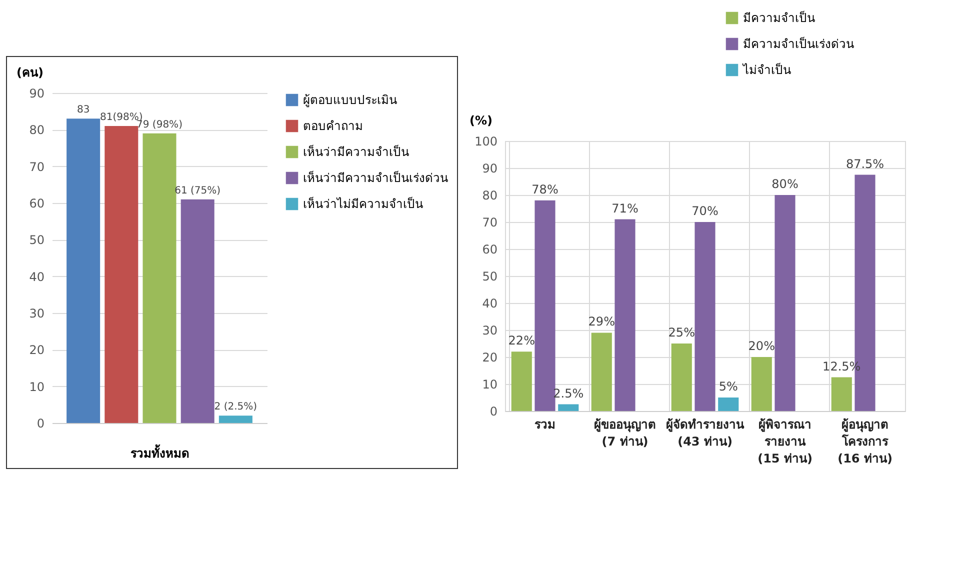 This screenshot has height=573, width=966. Describe the element at coordinates (363, 203) in the screenshot. I see `legend-label: เห็นว่าไม่มีความจำเป็น` at that location.